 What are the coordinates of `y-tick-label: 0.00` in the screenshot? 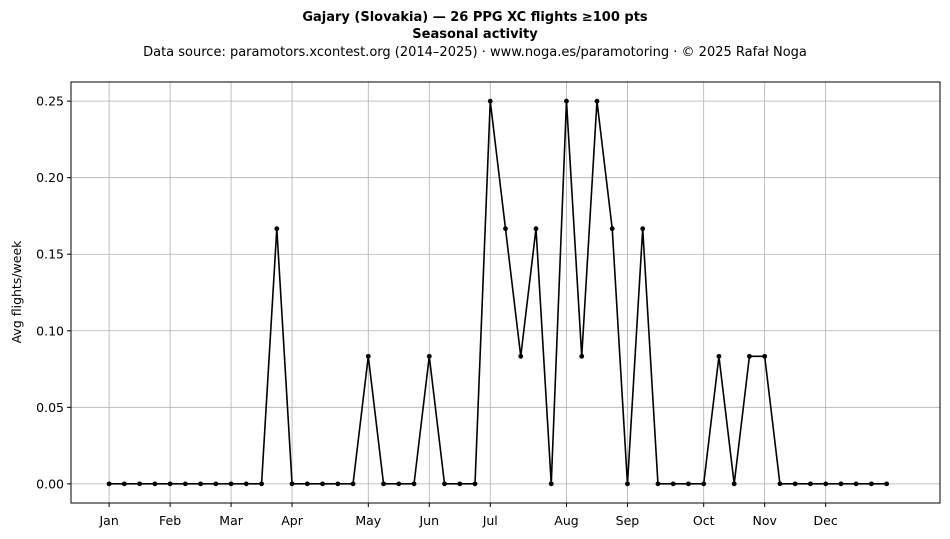 It's located at (50, 483).